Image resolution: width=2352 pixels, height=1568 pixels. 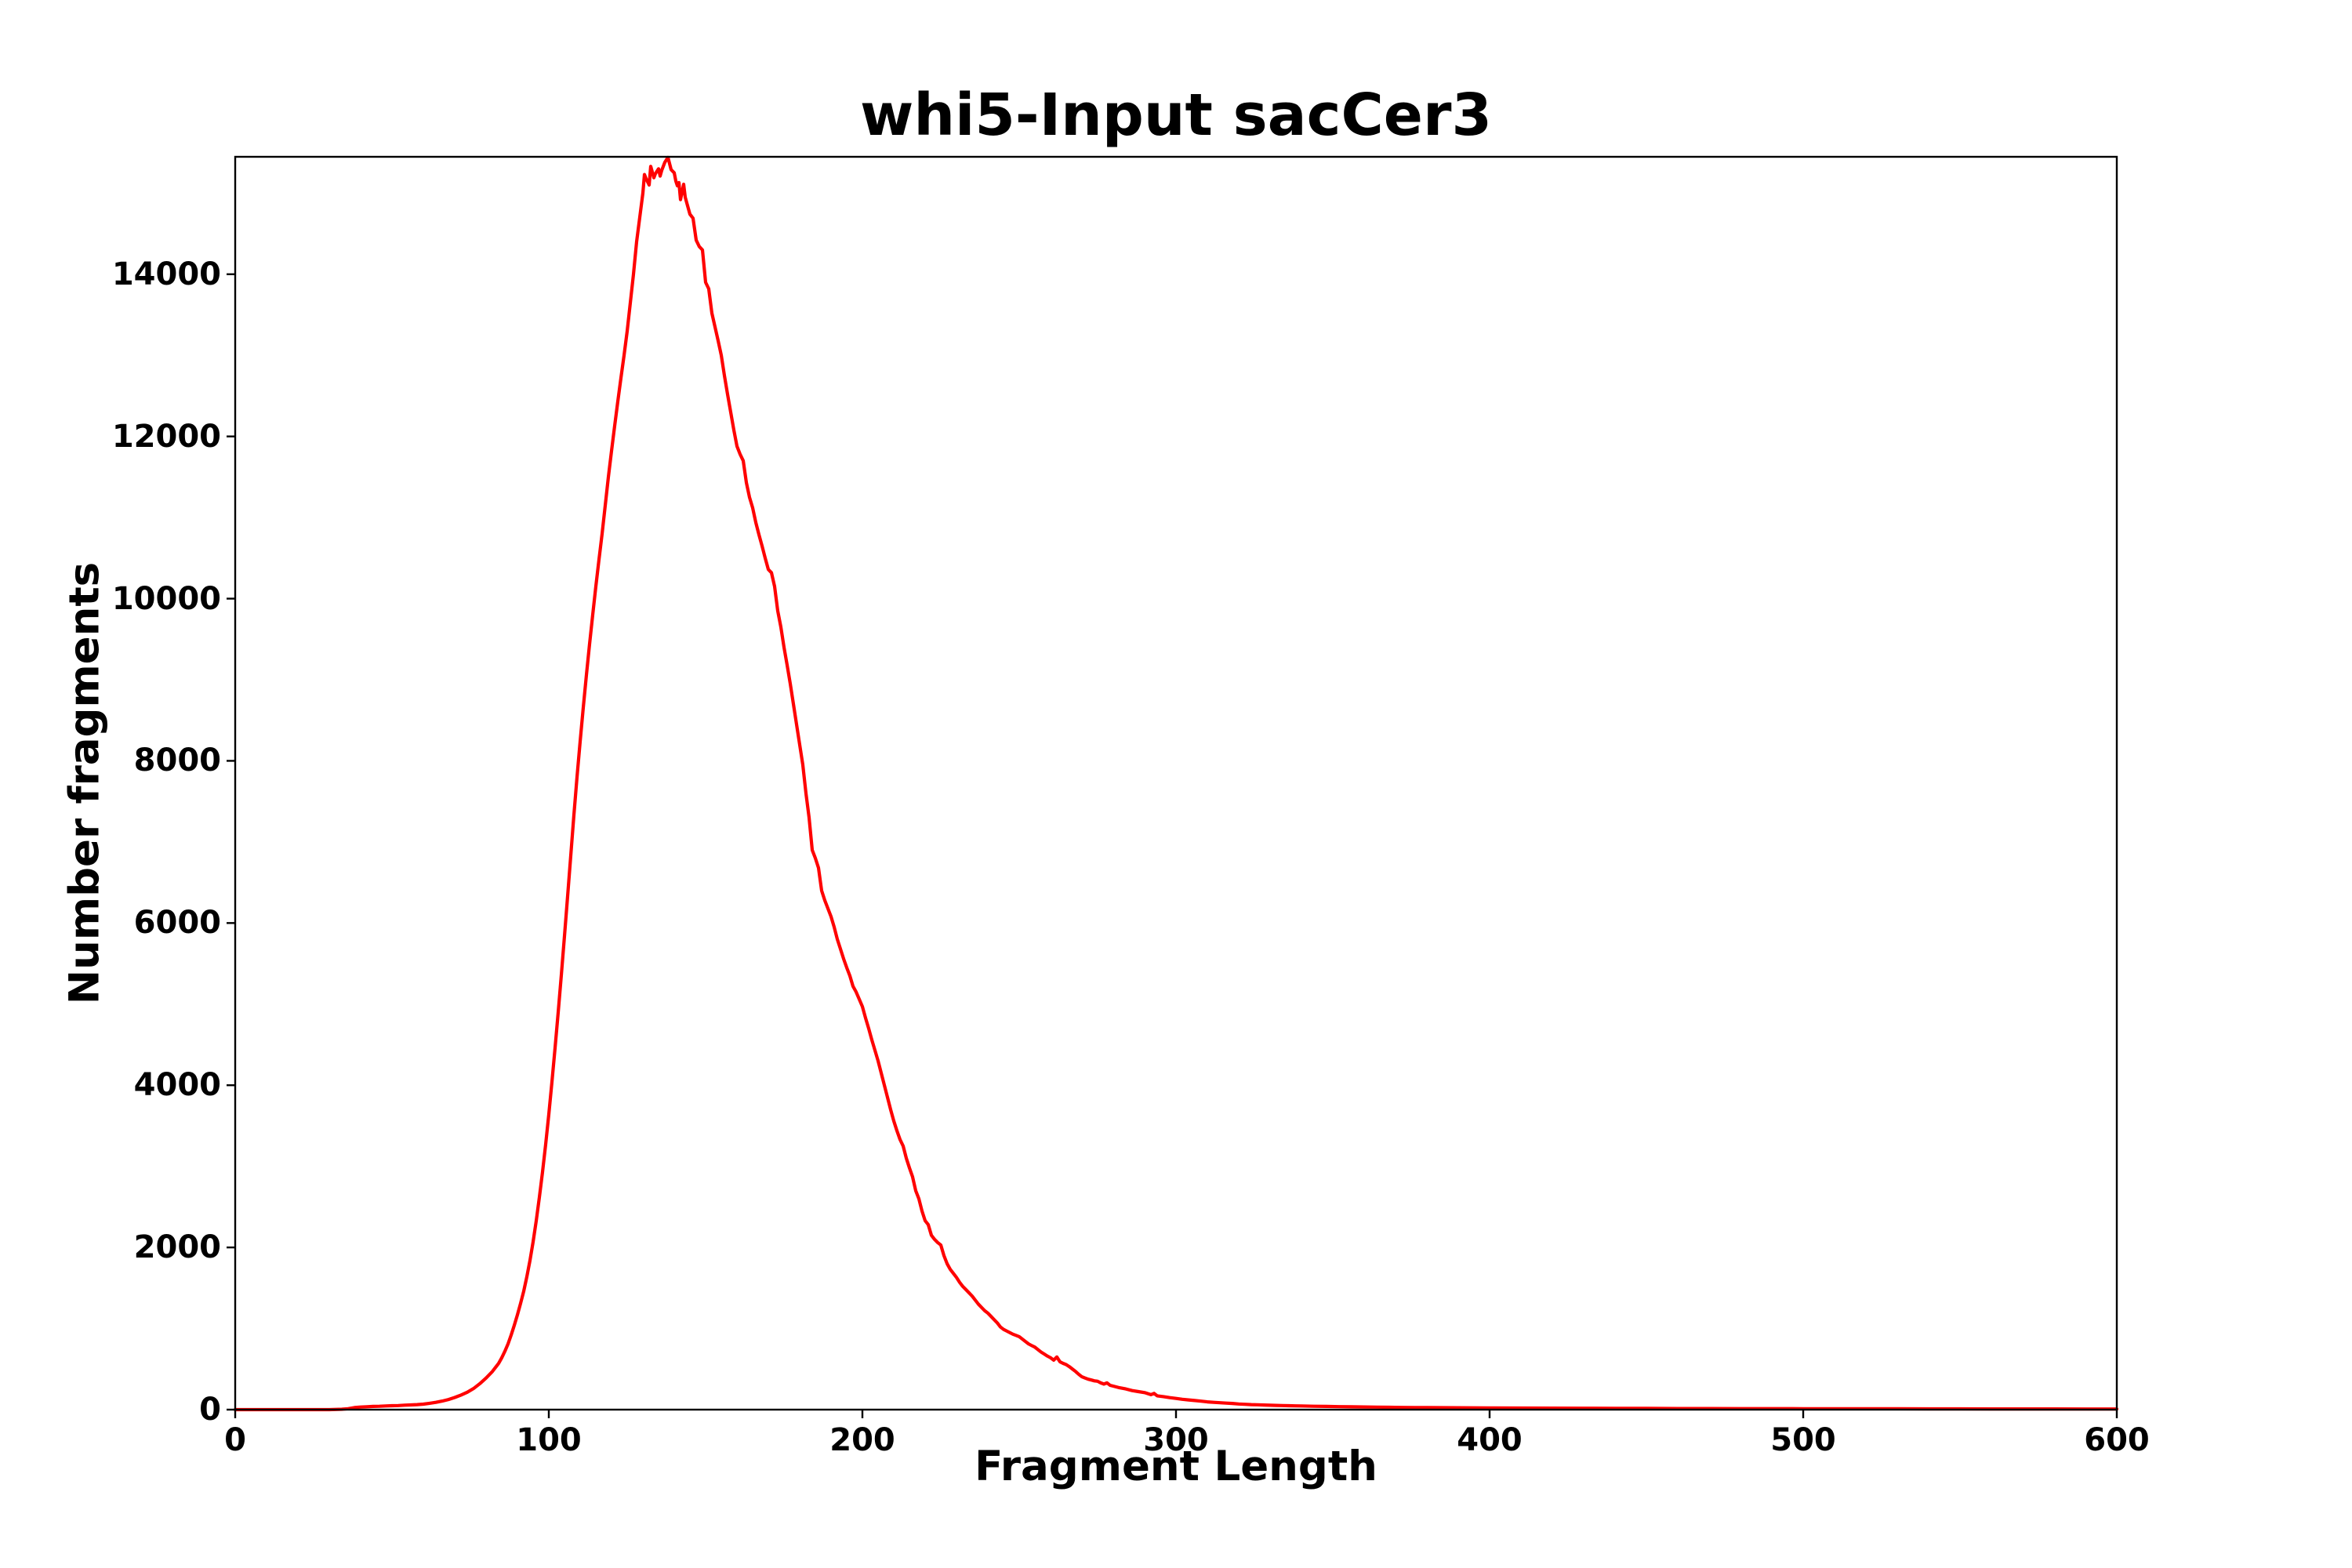 I want to click on y-tick-label: 2000, so click(x=177, y=1247).